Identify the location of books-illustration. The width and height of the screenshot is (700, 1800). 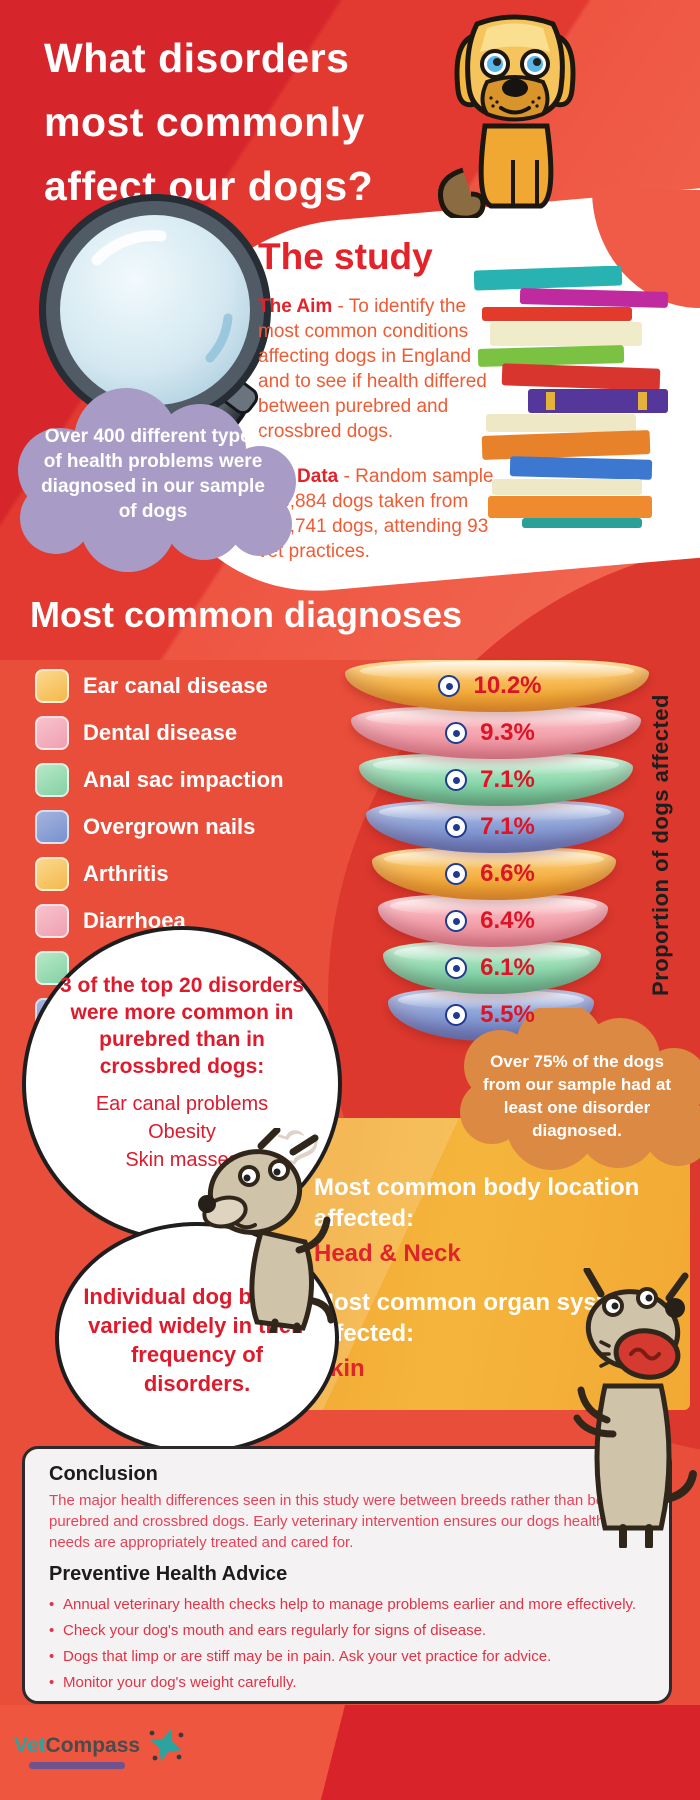
(571, 397).